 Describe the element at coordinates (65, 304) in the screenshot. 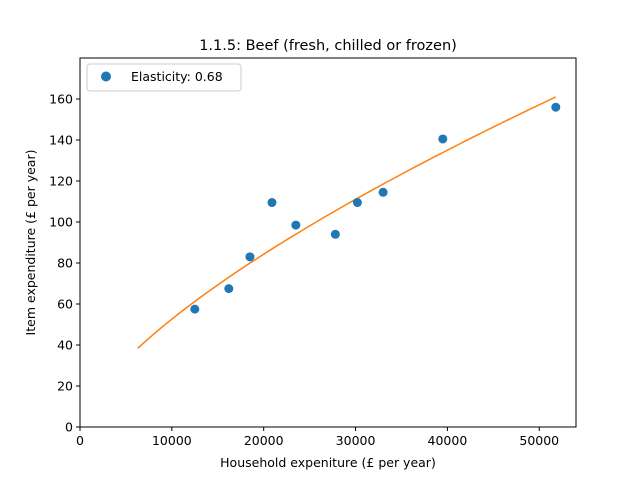

I see `y-tick-label: 60` at that location.